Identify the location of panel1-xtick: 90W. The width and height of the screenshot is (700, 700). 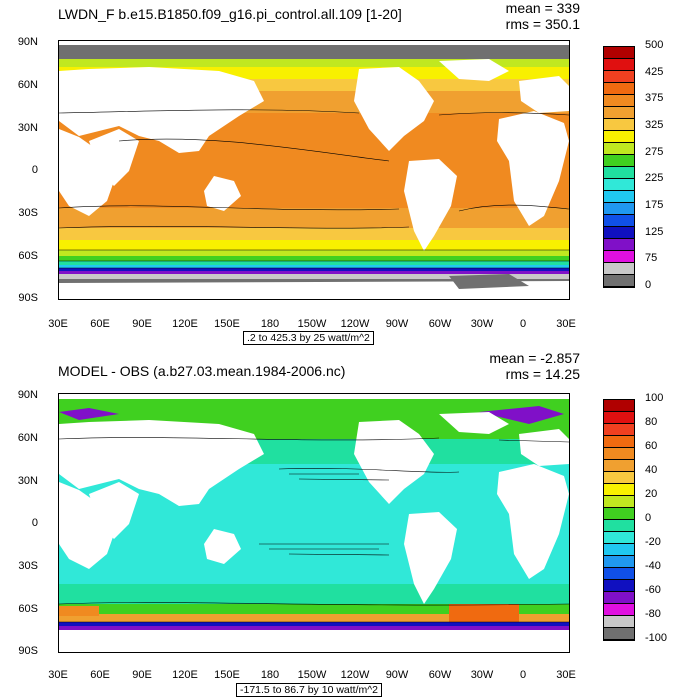
(397, 324).